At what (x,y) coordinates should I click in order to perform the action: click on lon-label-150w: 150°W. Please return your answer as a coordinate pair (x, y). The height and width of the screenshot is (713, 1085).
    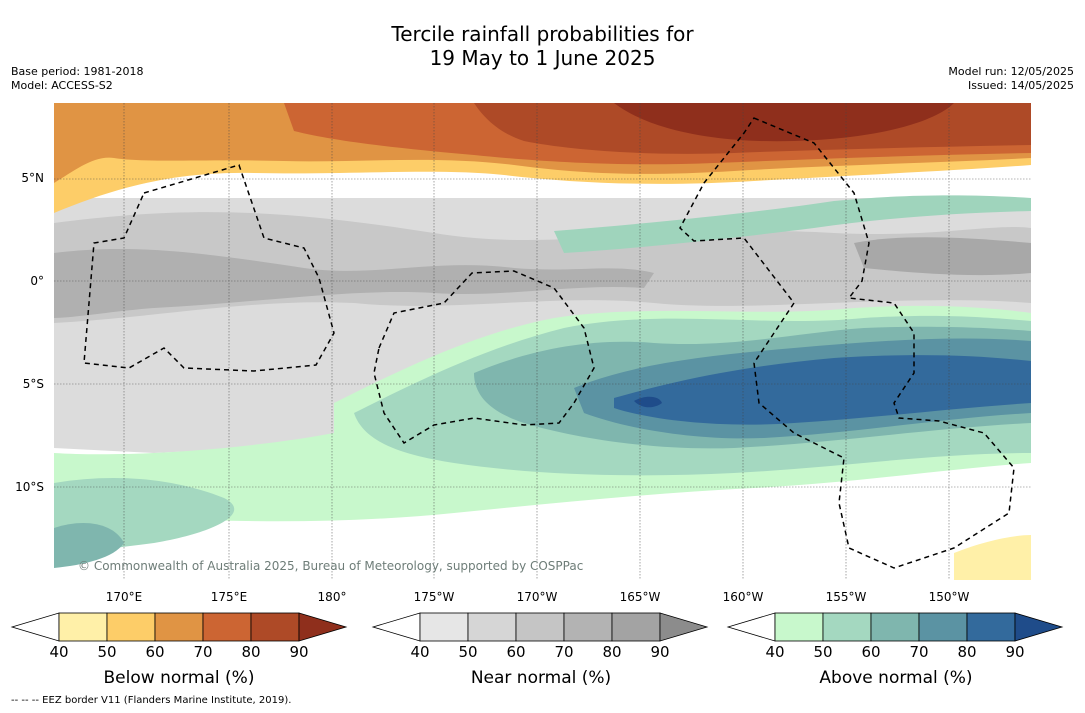
    Looking at the image, I should click on (949, 597).